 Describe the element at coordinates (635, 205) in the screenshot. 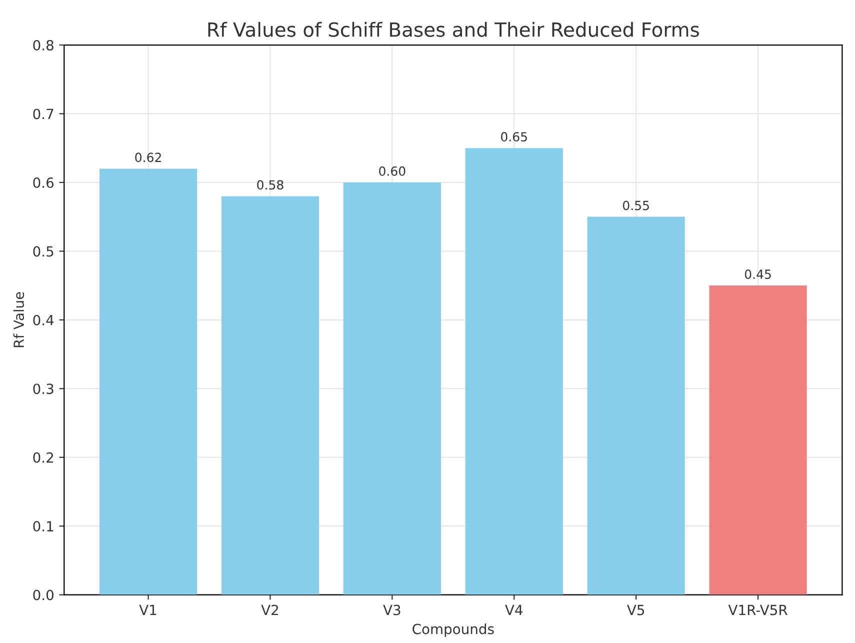

I see `data-label: 0.55` at that location.